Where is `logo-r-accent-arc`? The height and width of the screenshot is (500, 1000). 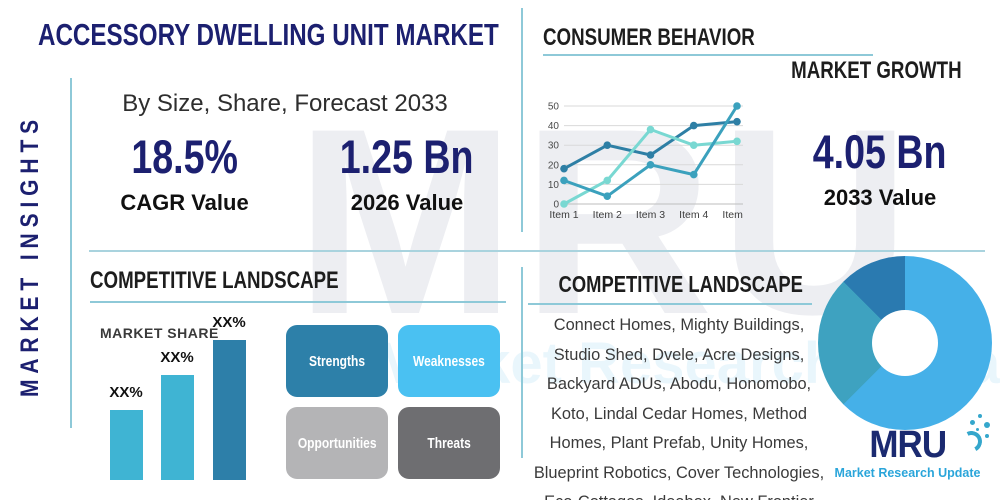 logo-r-accent-arc is located at coordinates (971, 441).